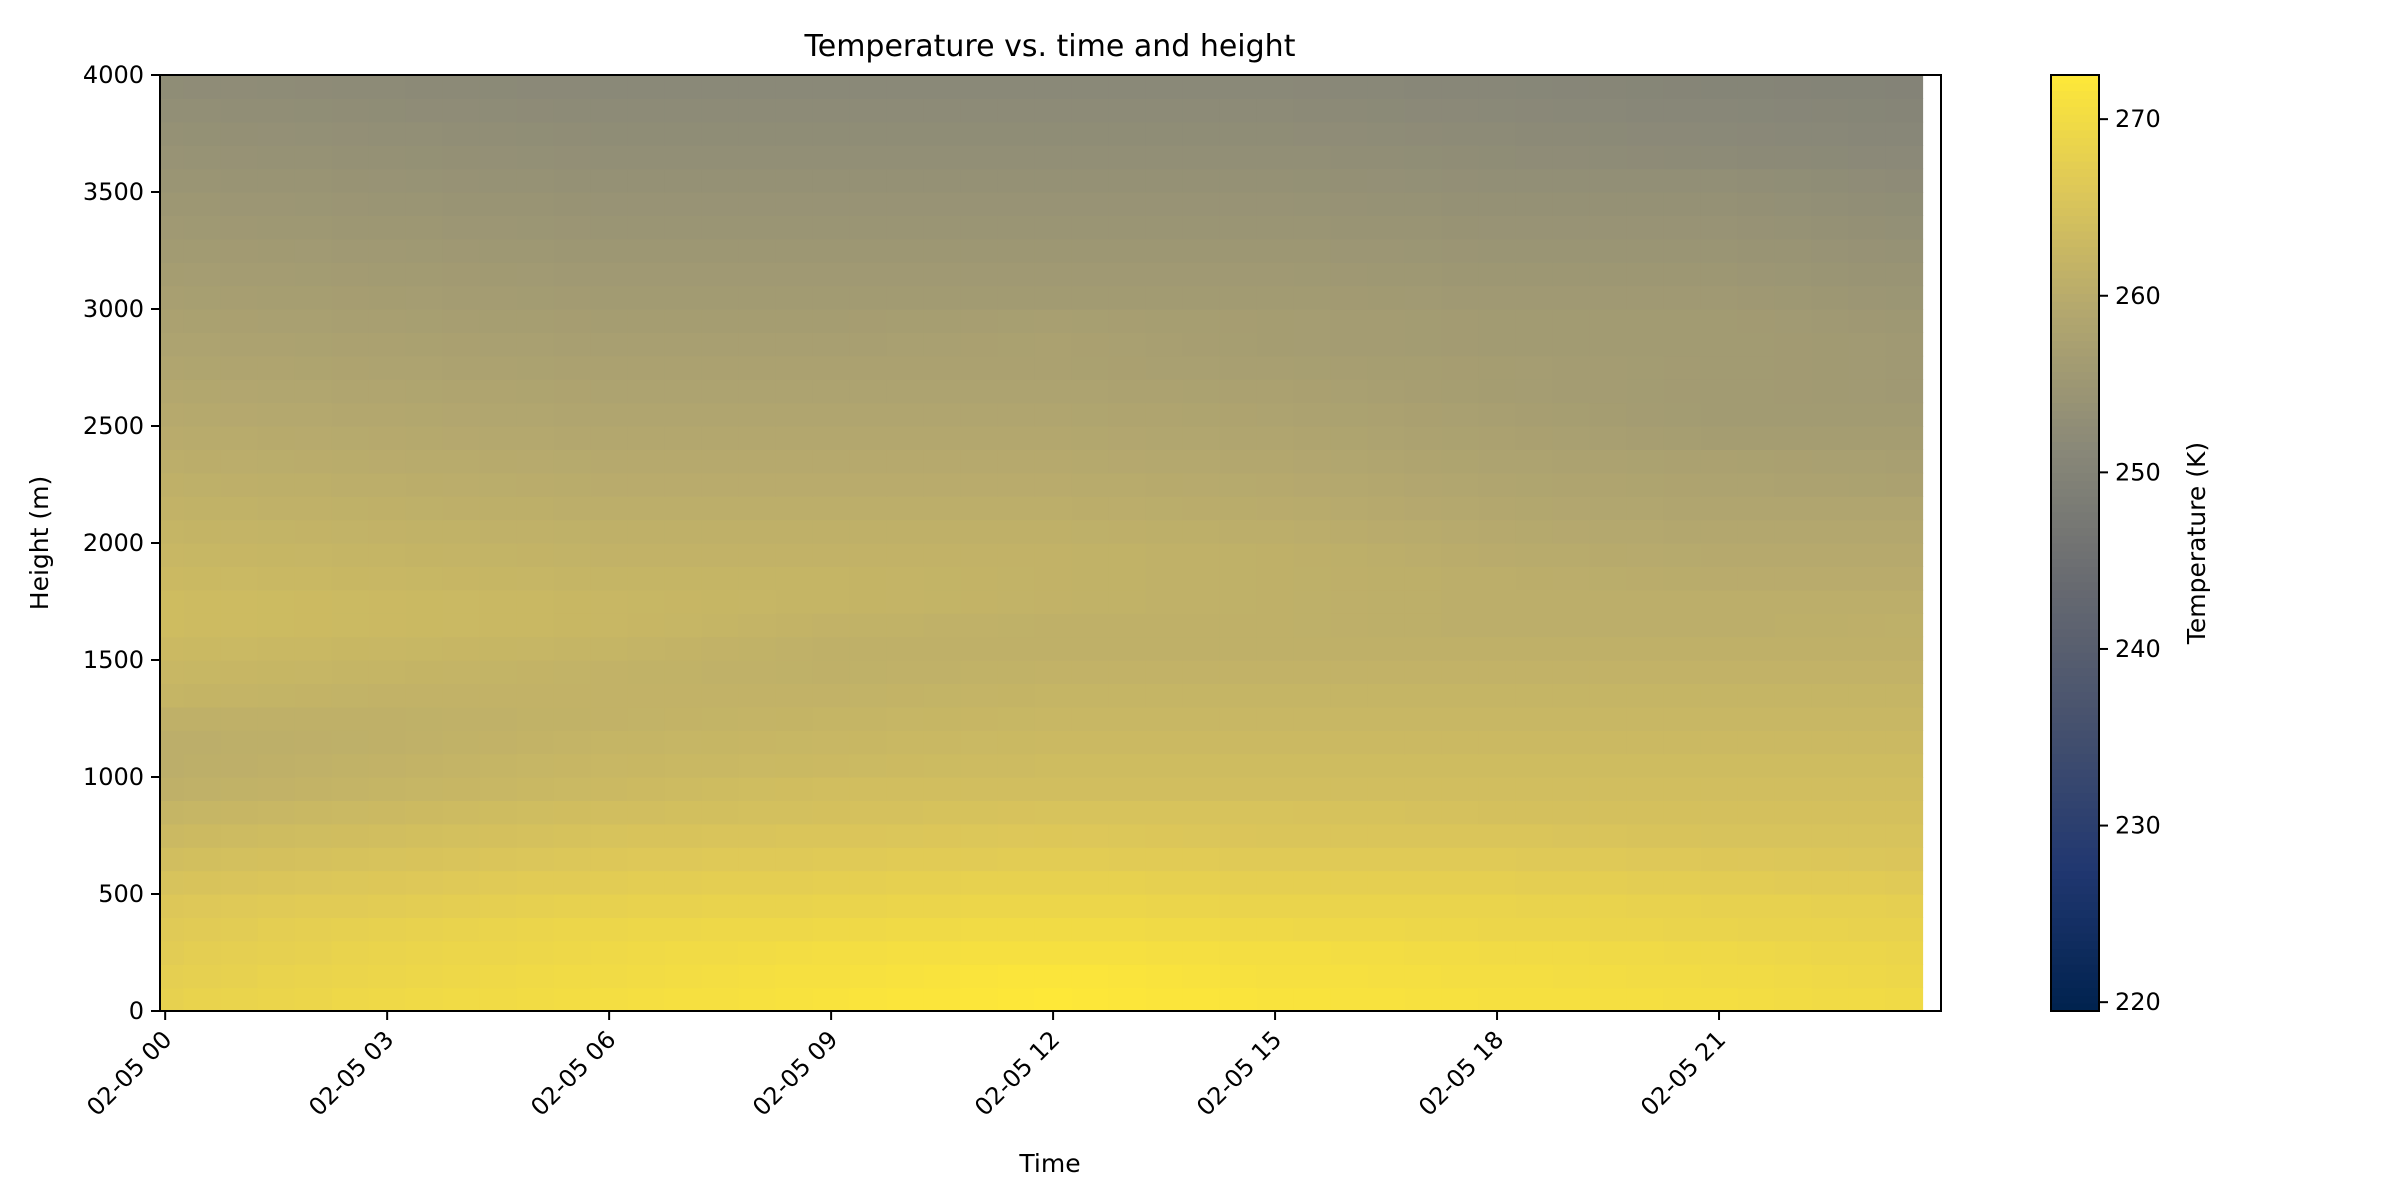 This screenshot has height=1200, width=2400. What do you see at coordinates (1683, 1073) in the screenshot?
I see `x-tick-label: 02-05 21` at bounding box center [1683, 1073].